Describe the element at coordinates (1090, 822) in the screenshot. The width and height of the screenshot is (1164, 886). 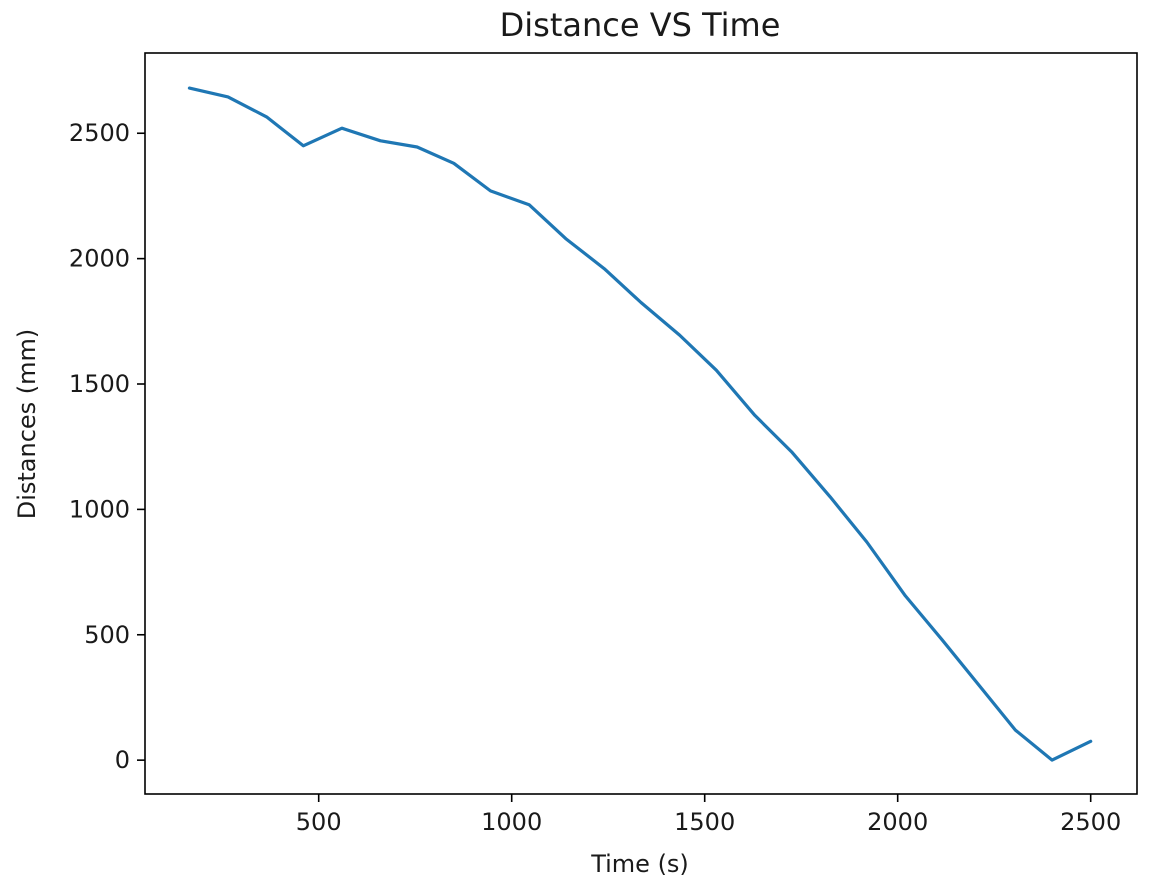
I see `x-tick-label: 2500` at that location.